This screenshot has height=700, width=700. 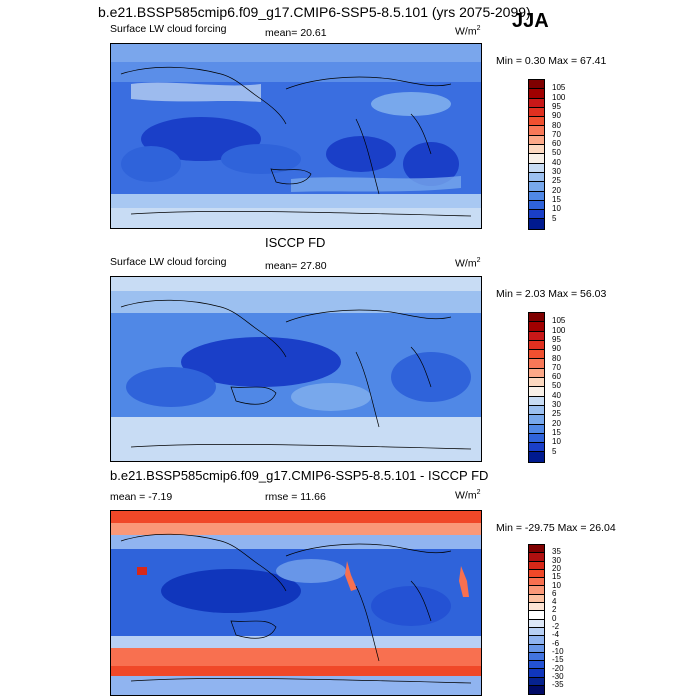 I want to click on panel1-minmax: Min = 0.30 Max = 67.41, so click(x=551, y=61).